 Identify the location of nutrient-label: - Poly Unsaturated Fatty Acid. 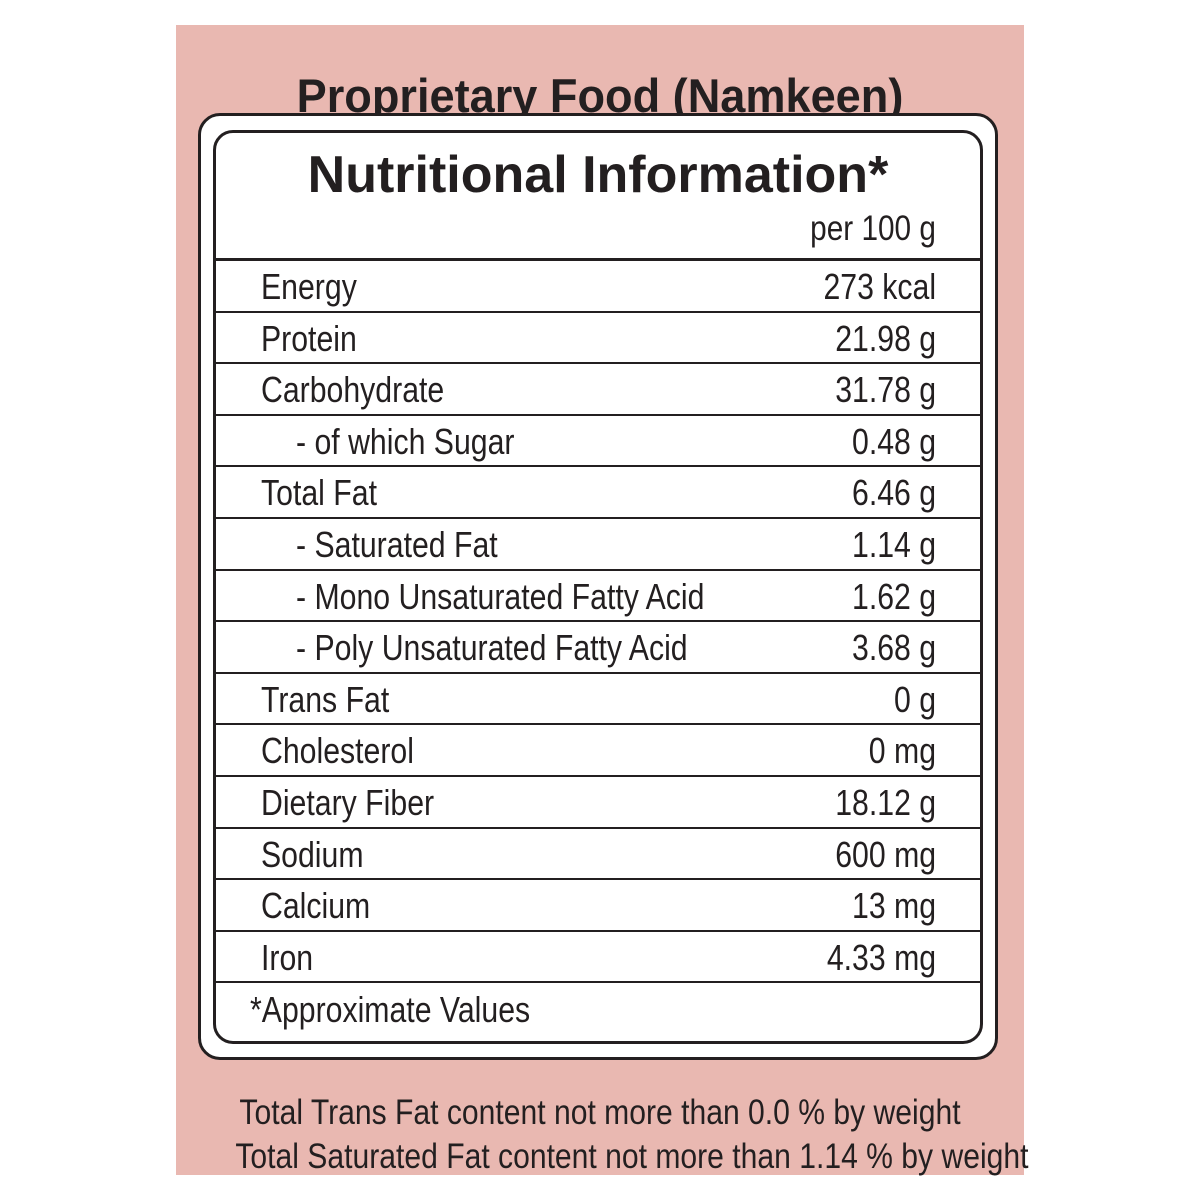
(492, 648).